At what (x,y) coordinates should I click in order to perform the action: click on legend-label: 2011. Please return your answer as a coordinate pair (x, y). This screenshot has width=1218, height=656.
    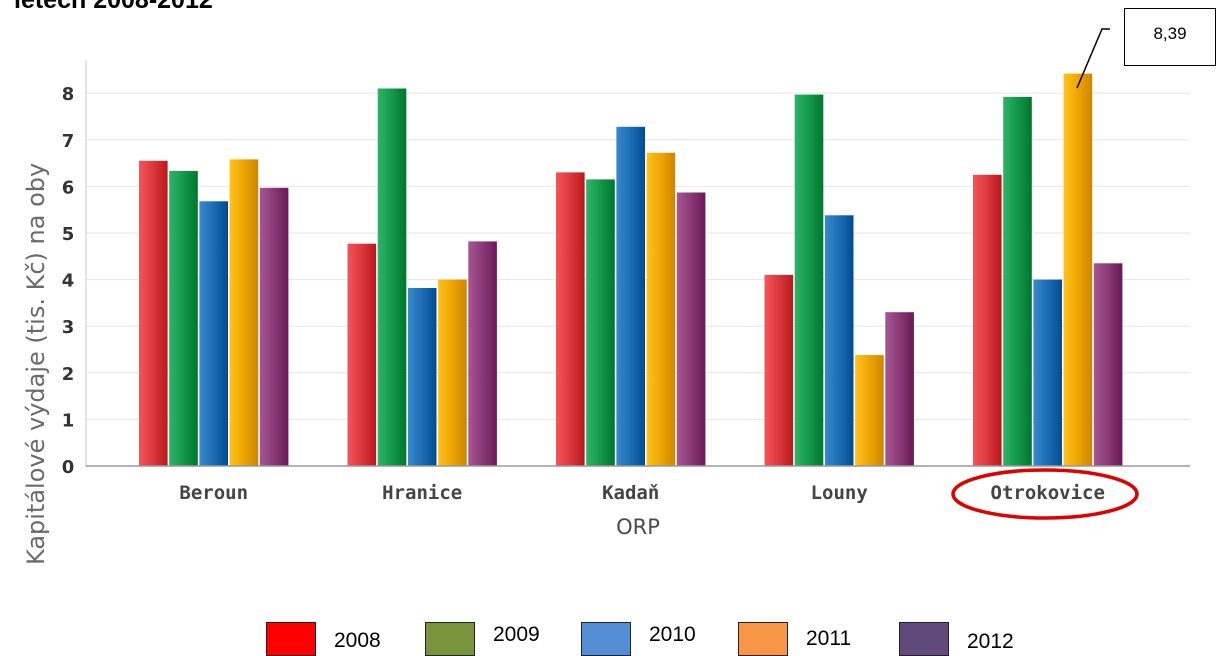
    Looking at the image, I should click on (829, 638).